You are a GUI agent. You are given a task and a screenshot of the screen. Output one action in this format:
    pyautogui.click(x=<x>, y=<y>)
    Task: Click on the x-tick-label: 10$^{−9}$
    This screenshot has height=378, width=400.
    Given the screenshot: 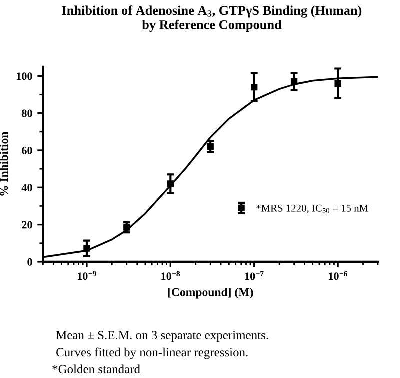 What is the action you would take?
    pyautogui.click(x=87, y=275)
    